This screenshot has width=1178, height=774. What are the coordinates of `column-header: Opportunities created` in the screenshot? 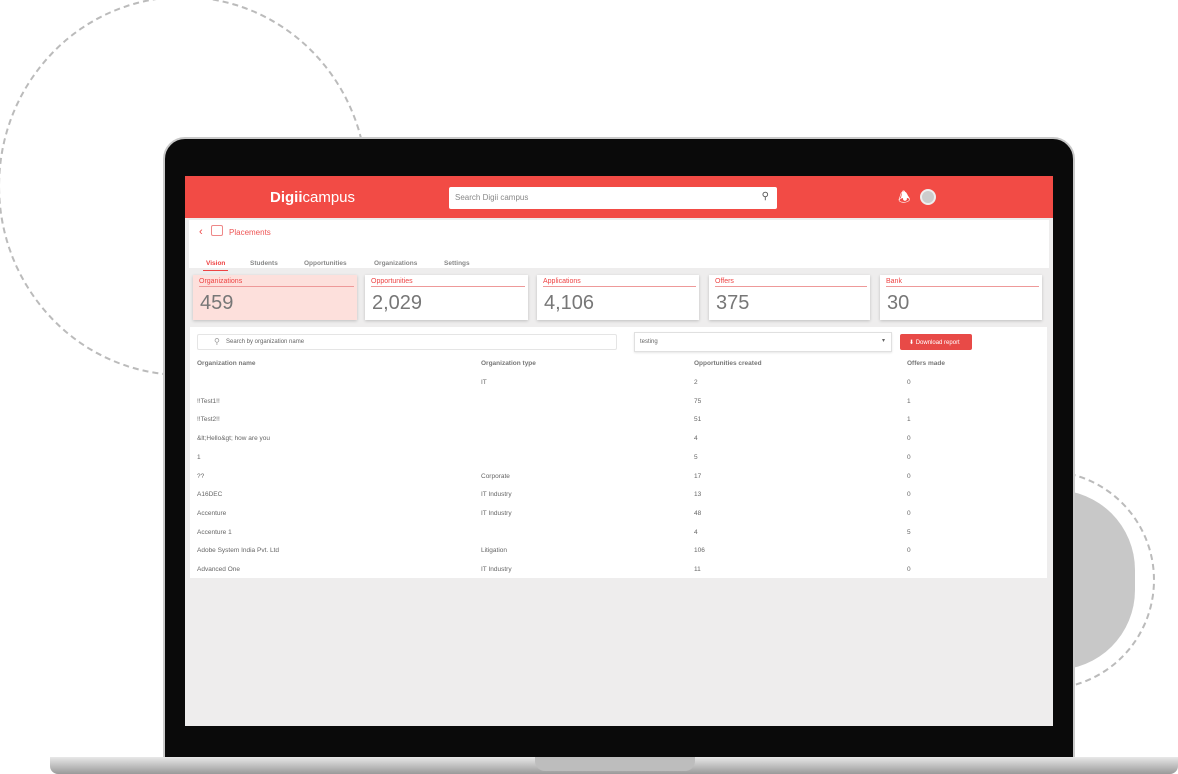 It's located at (728, 363).